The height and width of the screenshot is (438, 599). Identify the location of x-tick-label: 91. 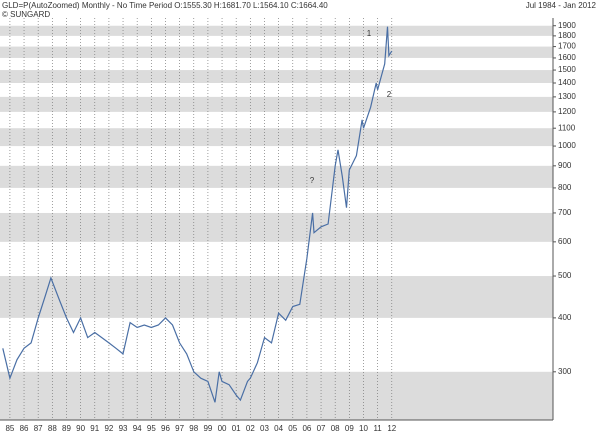
(94, 428).